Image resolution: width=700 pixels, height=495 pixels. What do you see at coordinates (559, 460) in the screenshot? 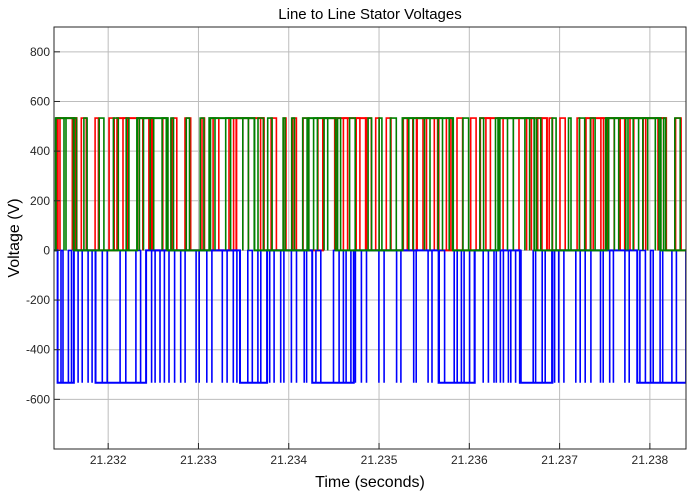
I see `x-tick-label: 21.237` at bounding box center [559, 460].